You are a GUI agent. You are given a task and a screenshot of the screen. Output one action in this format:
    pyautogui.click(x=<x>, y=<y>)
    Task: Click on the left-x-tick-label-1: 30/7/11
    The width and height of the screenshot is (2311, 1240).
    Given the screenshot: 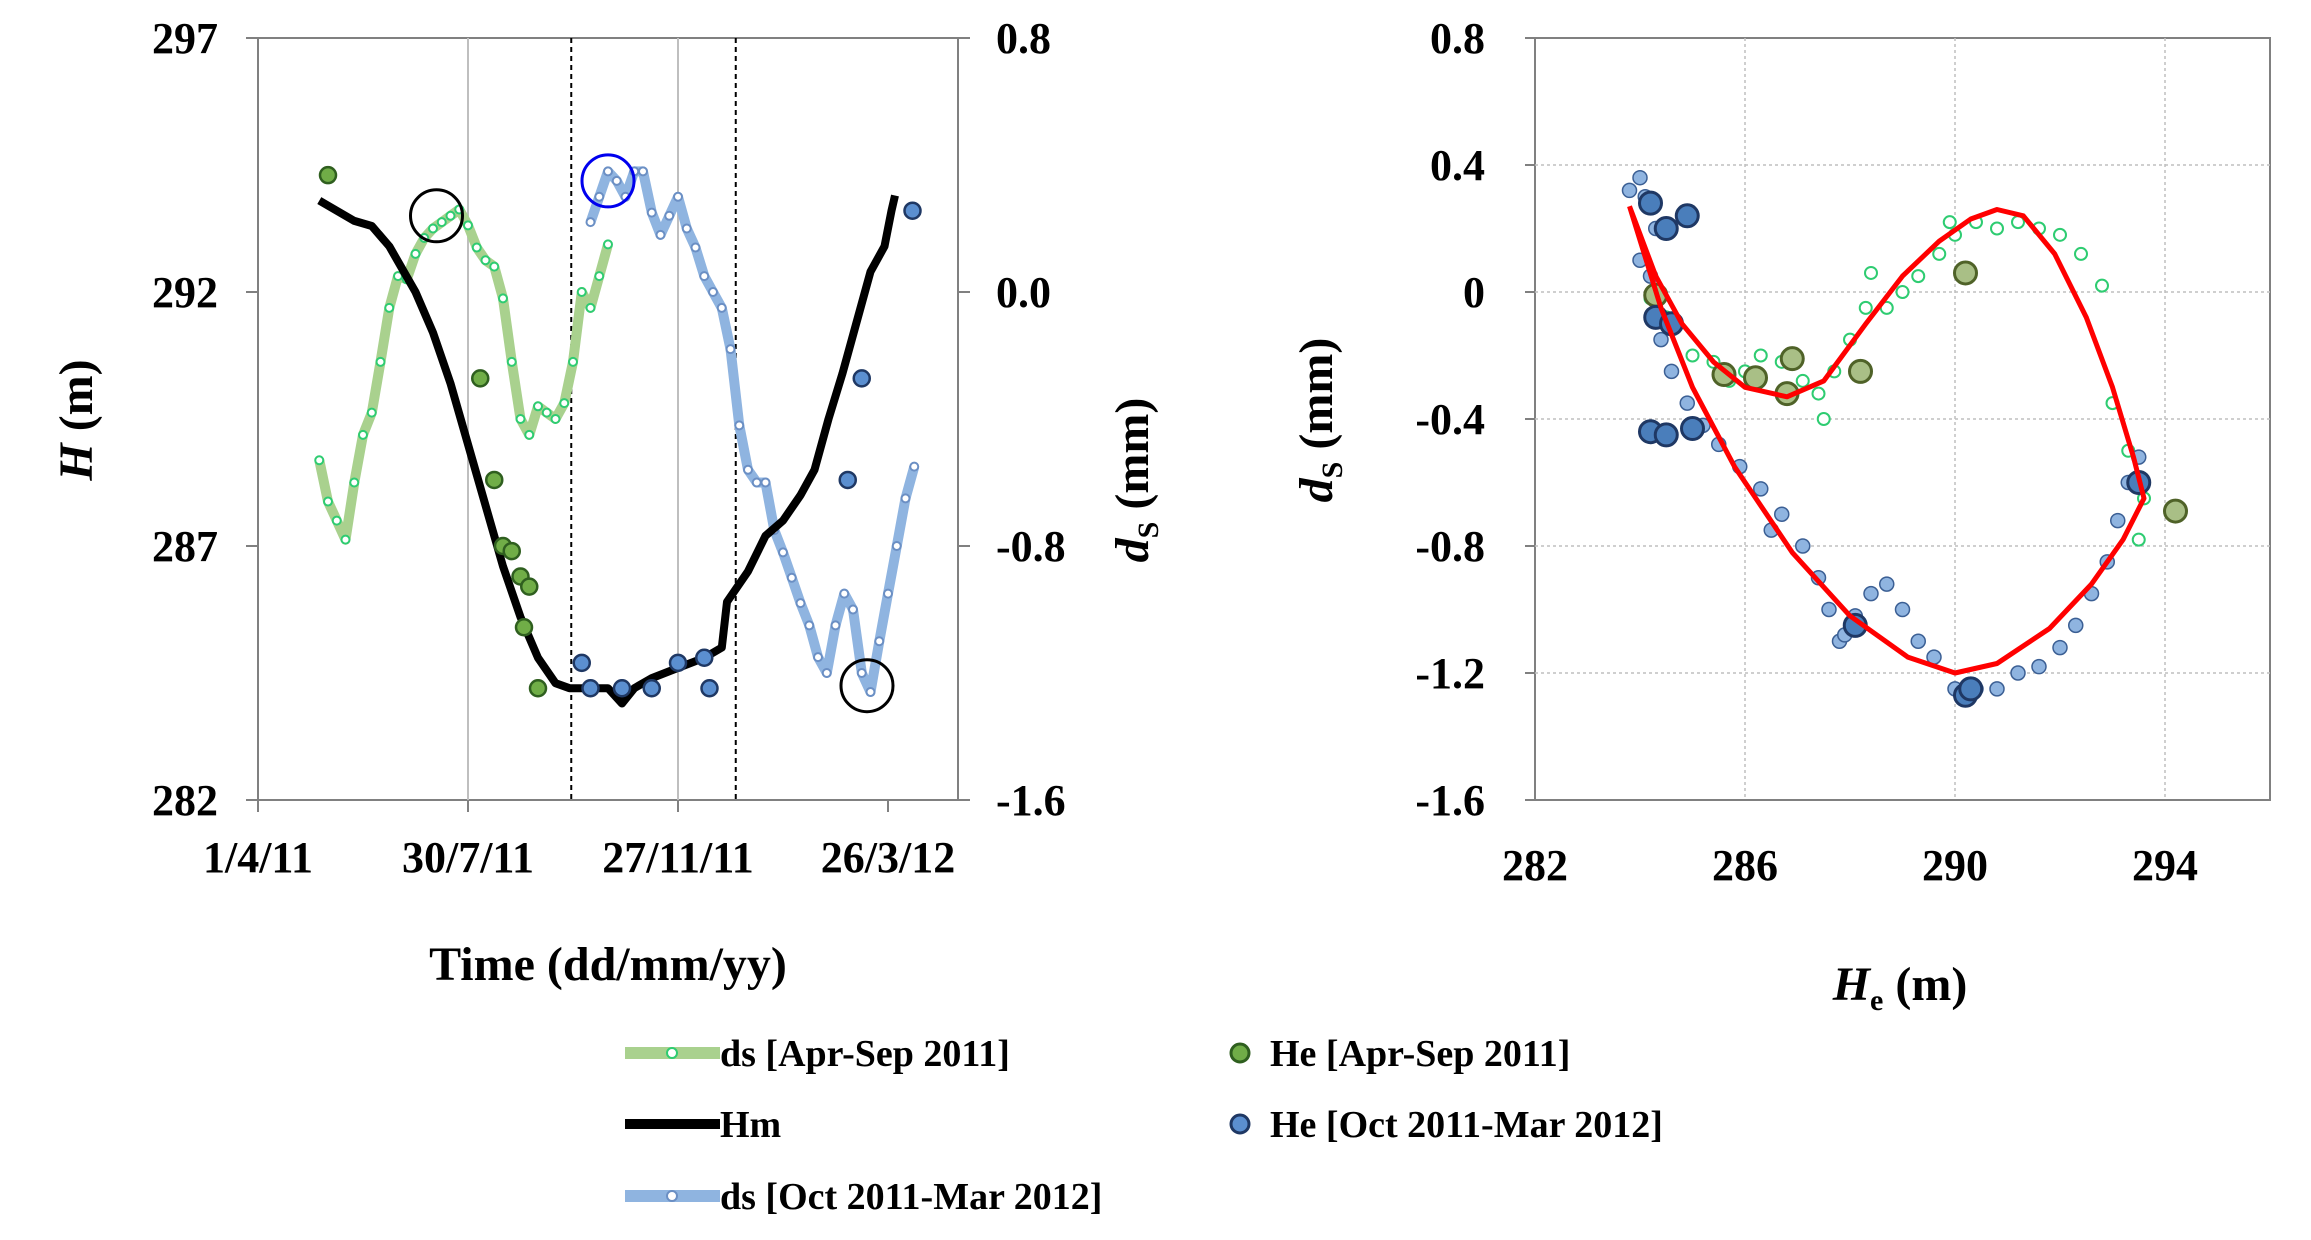 What is the action you would take?
    pyautogui.click(x=468, y=857)
    